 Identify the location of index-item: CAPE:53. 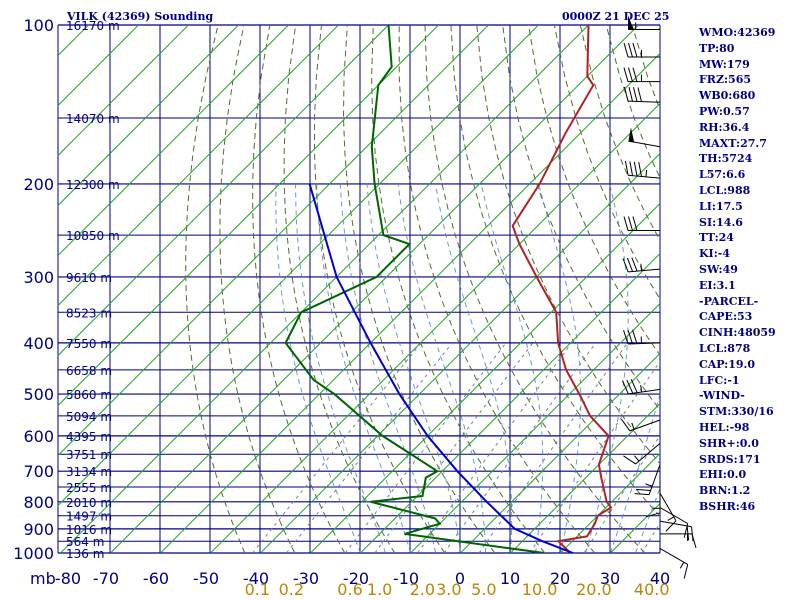
(726, 317).